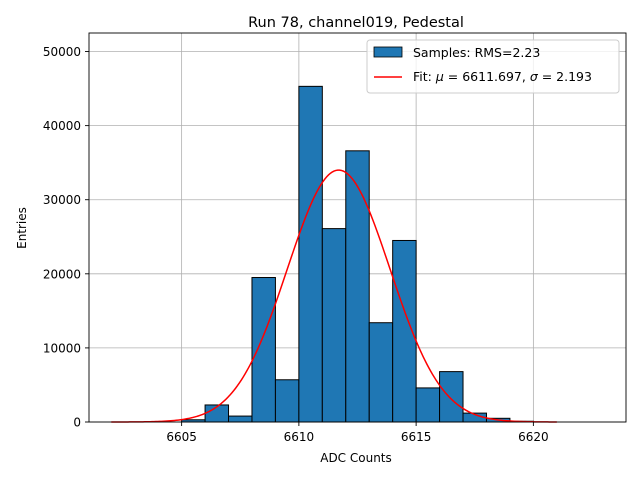 The width and height of the screenshot is (640, 480). I want to click on legend-fit-mu-symbol: μ, so click(439, 76).